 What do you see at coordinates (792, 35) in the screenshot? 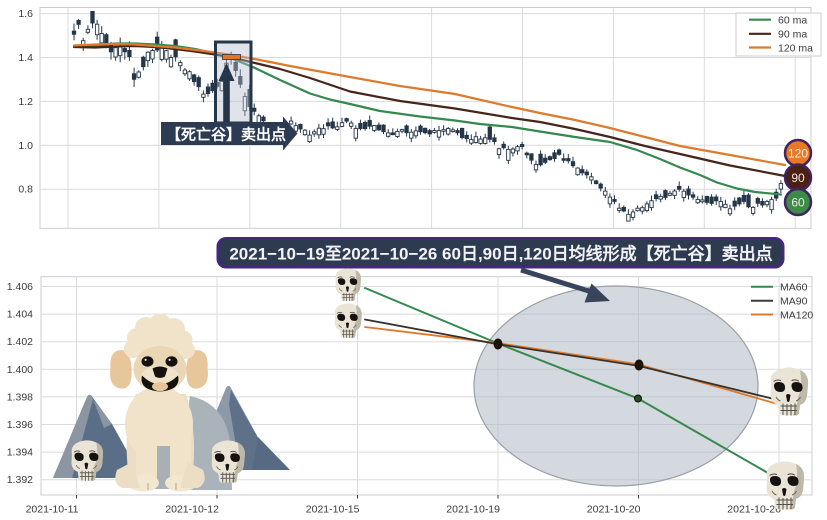
I see `svg-text: 90 ma` at bounding box center [792, 35].